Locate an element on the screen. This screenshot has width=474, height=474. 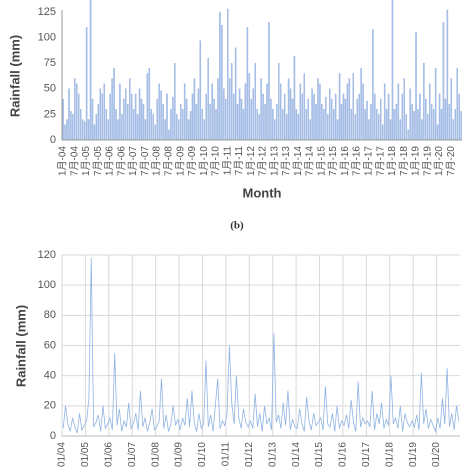
x-tick-label: 7月-16 is located at coordinates (357, 161).